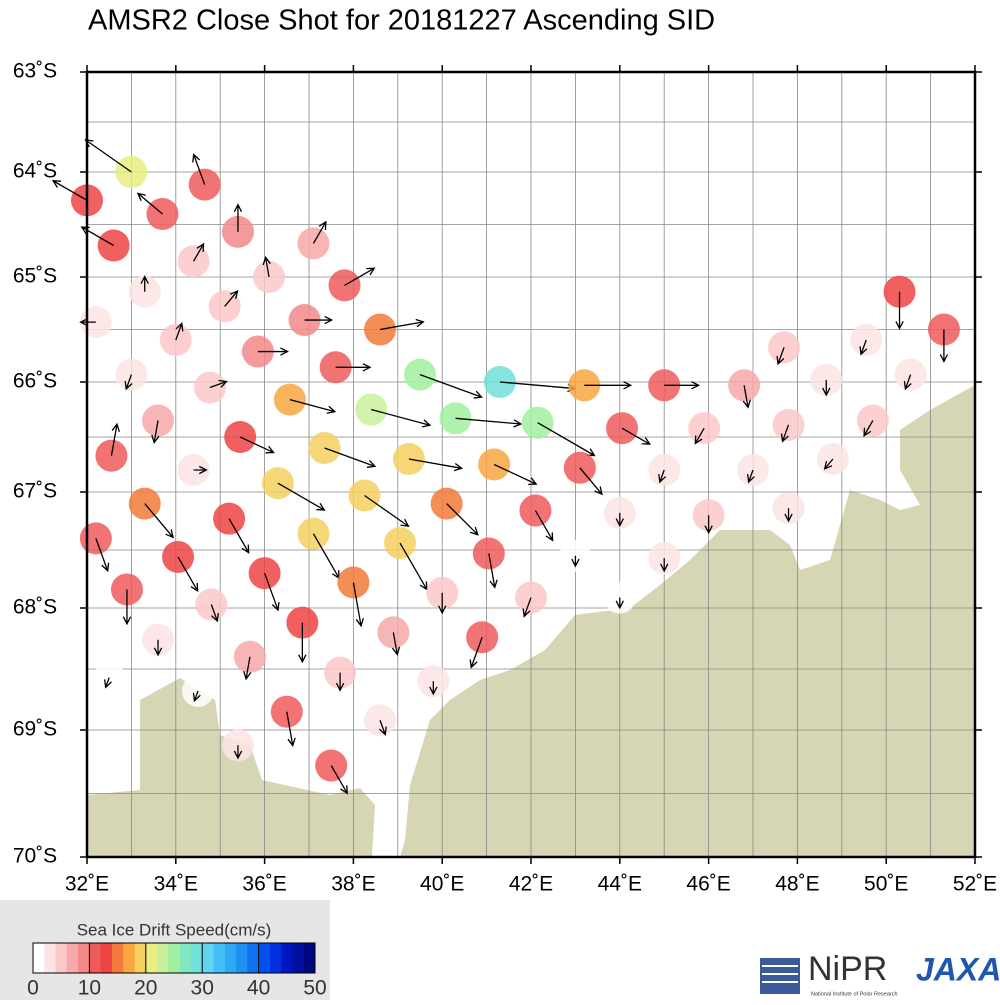 This screenshot has width=1000, height=1005. Describe the element at coordinates (145, 988) in the screenshot. I see `colorbar-tick-label: 20` at that location.